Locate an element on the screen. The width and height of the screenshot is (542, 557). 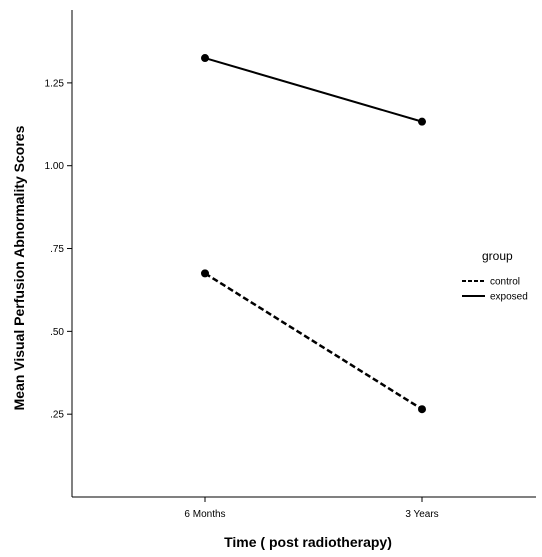
series-line-control is located at coordinates (313, 341).